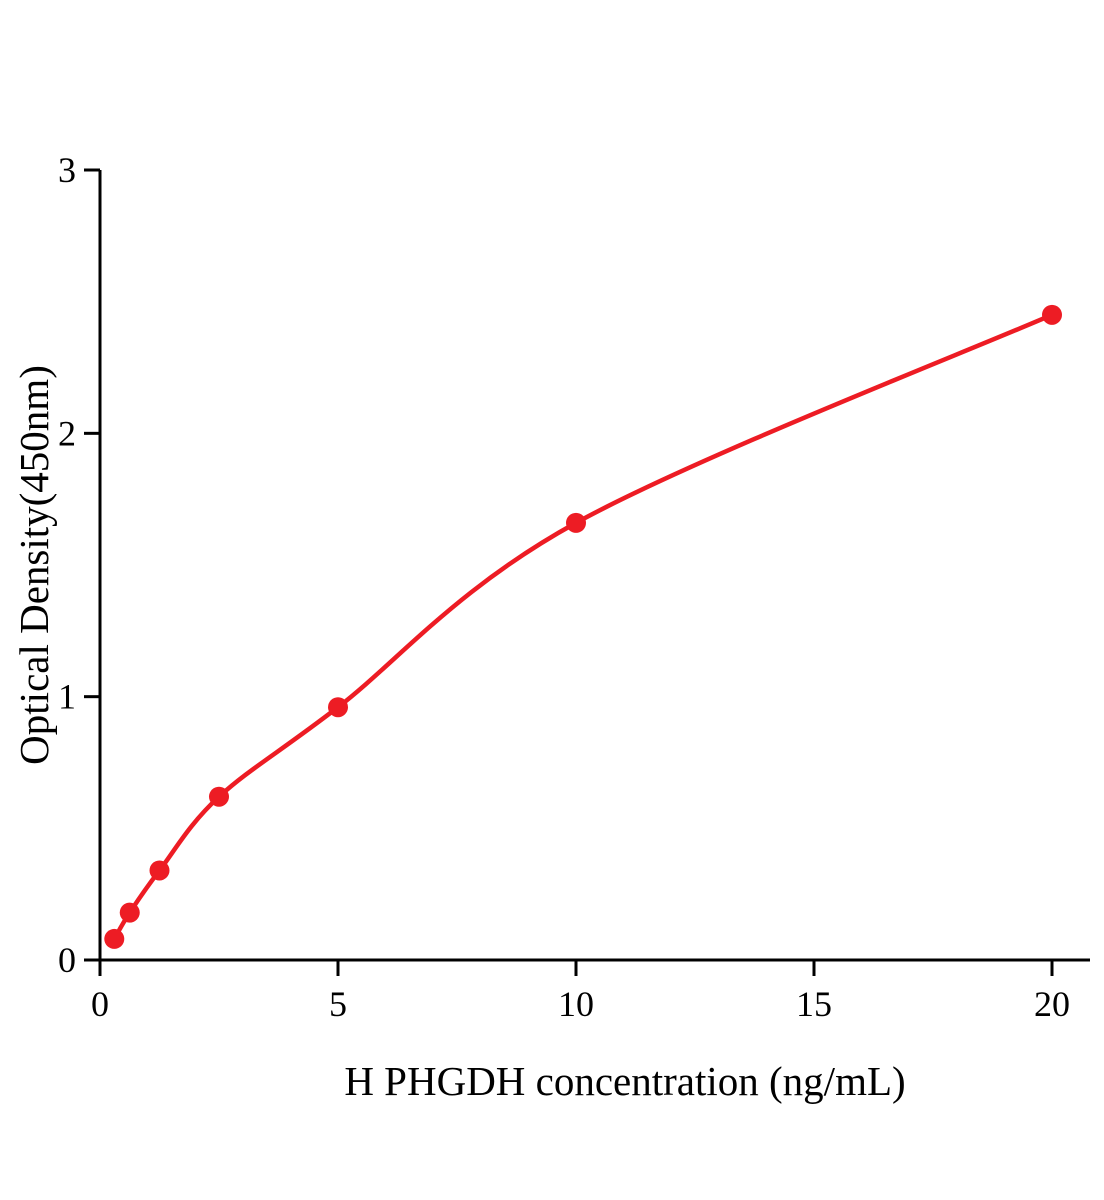 This screenshot has height=1200, width=1104. Describe the element at coordinates (338, 1004) in the screenshot. I see `x-tick-label: 5` at that location.